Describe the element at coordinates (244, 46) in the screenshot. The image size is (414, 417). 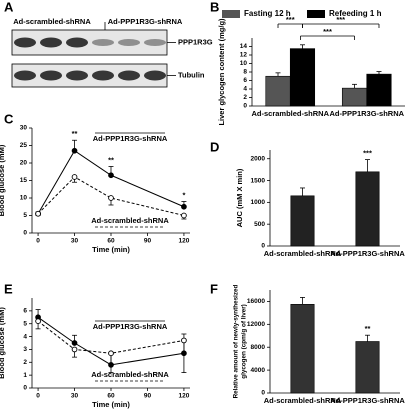
I see `y-tick-label: 14` at that location.